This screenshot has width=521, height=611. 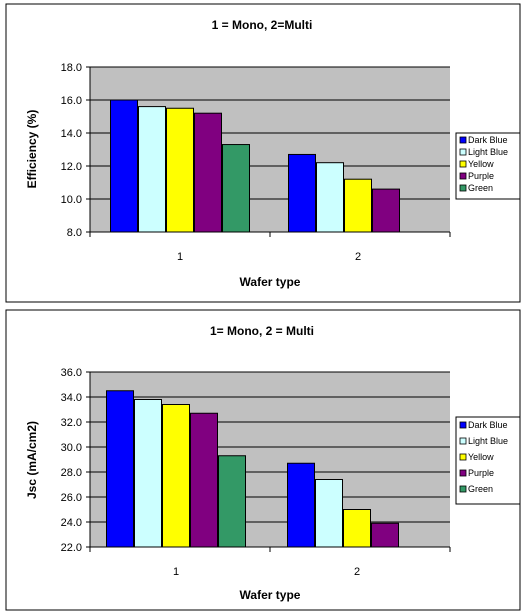 I want to click on y-tick-label: 22.0, so click(x=71, y=548).